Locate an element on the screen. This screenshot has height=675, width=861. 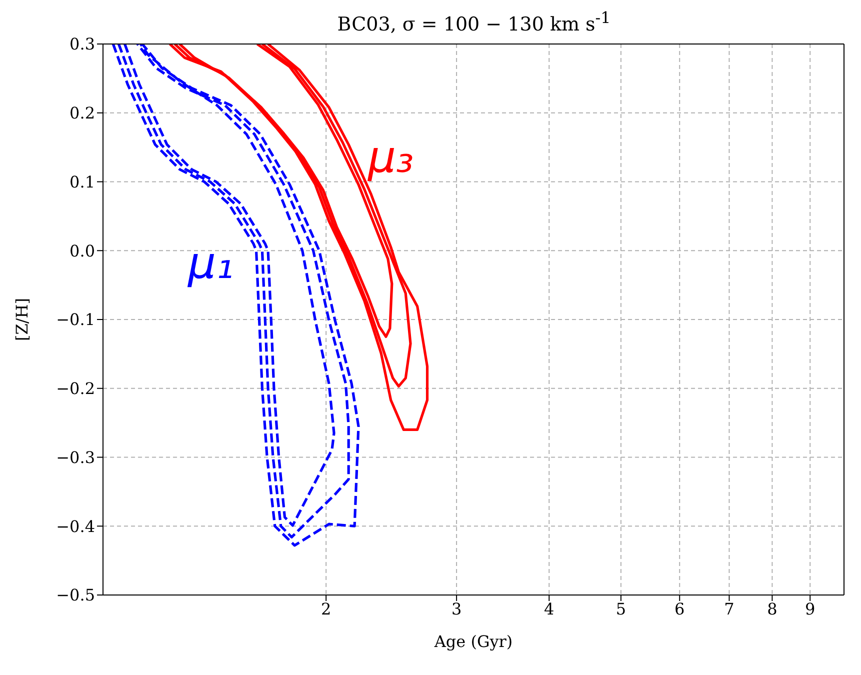
y-tick-label: 0.1 is located at coordinates (82, 182).